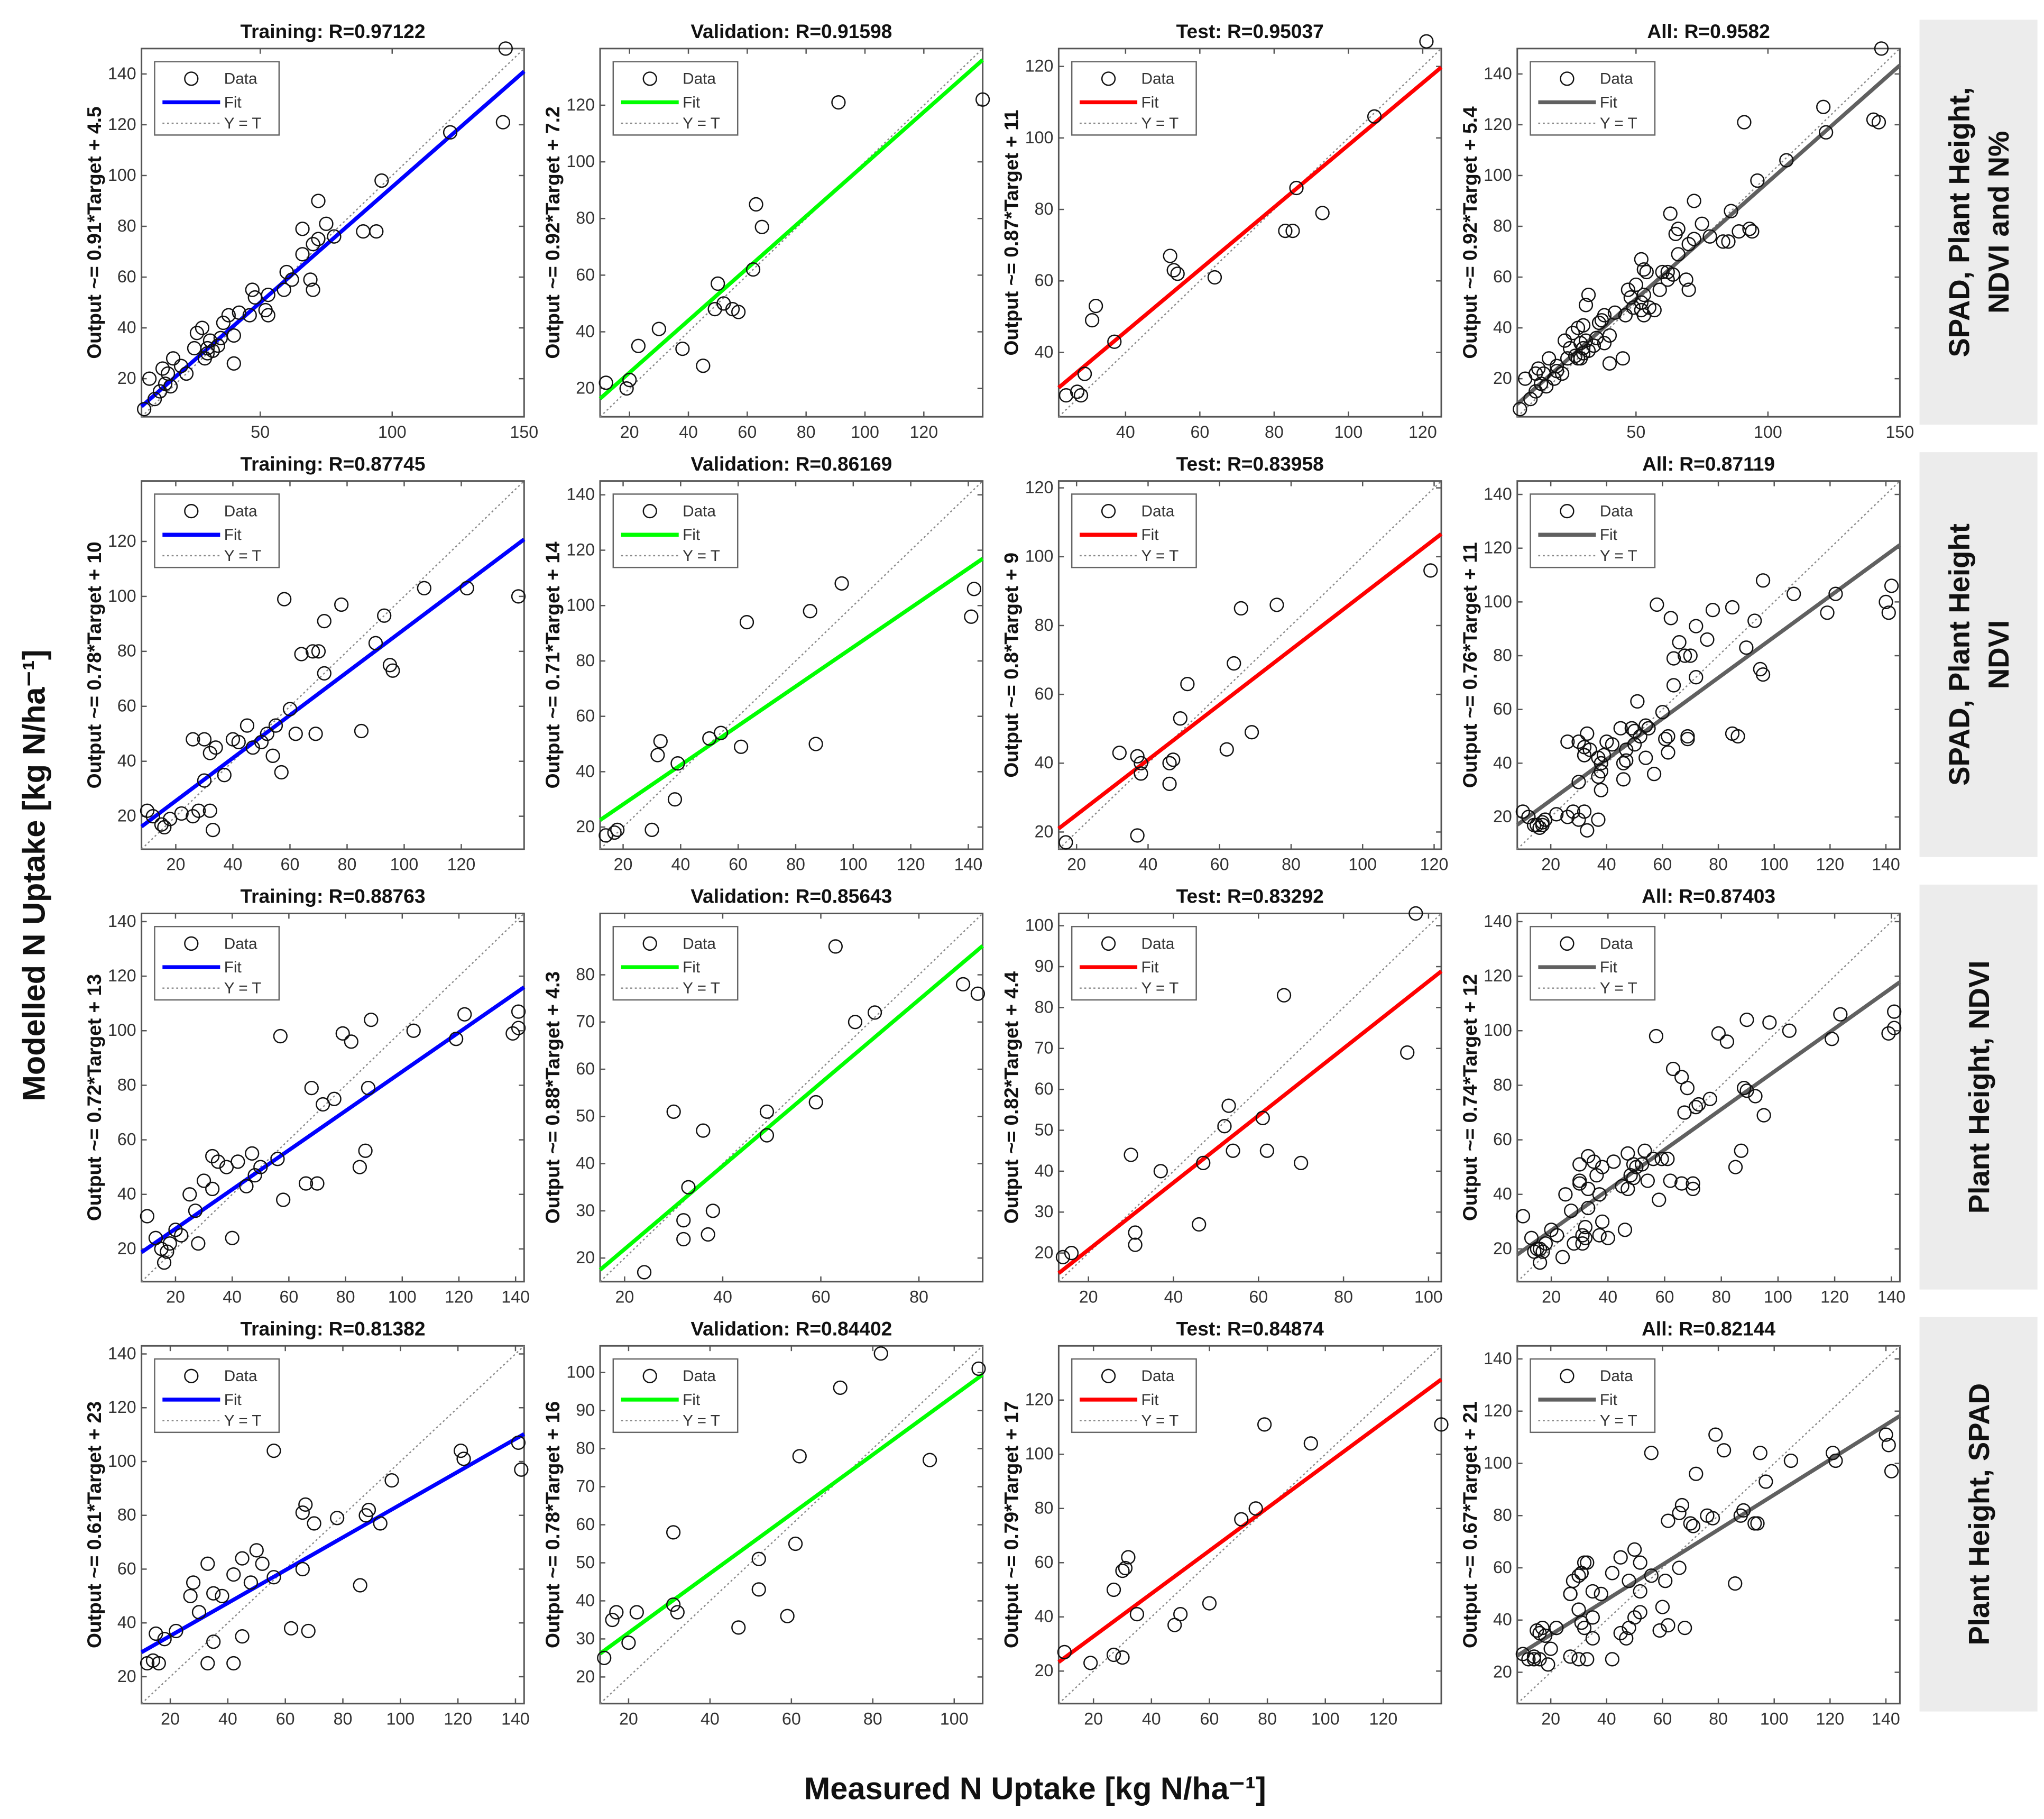  Describe the element at coordinates (234, 864) in the screenshot. I see `x-tick-label: 40` at that location.